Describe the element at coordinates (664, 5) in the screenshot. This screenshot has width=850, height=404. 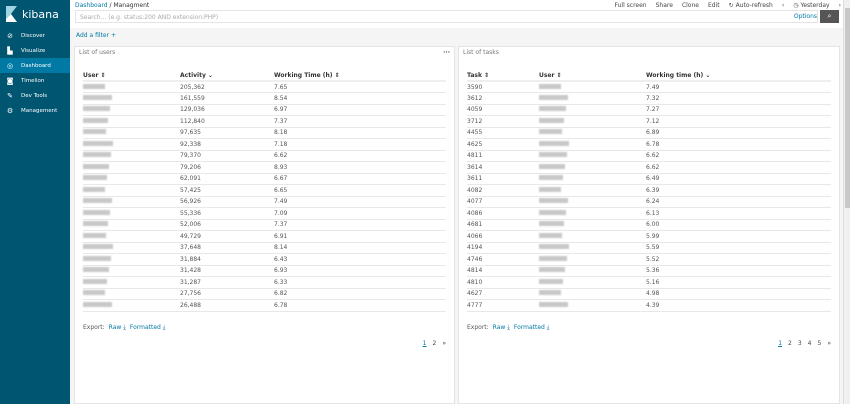
I see `share-button: Share` at that location.